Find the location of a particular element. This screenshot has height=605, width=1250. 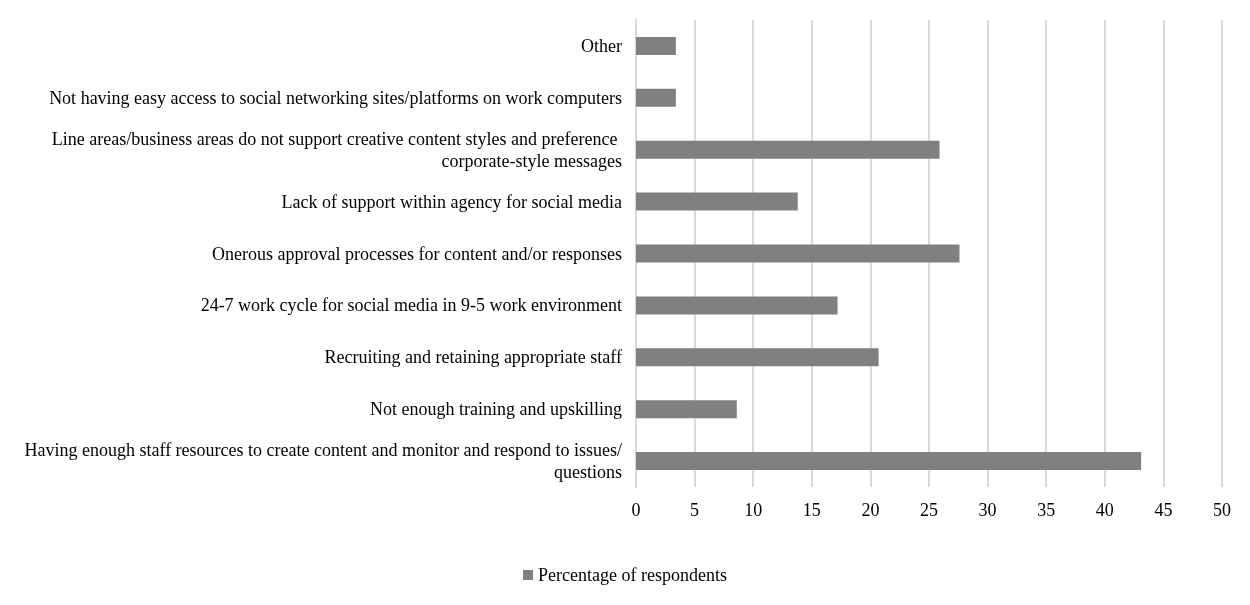

y-tick-label: Not having easy access to social networking sites/platforms on work computers is located at coordinates (335, 97).